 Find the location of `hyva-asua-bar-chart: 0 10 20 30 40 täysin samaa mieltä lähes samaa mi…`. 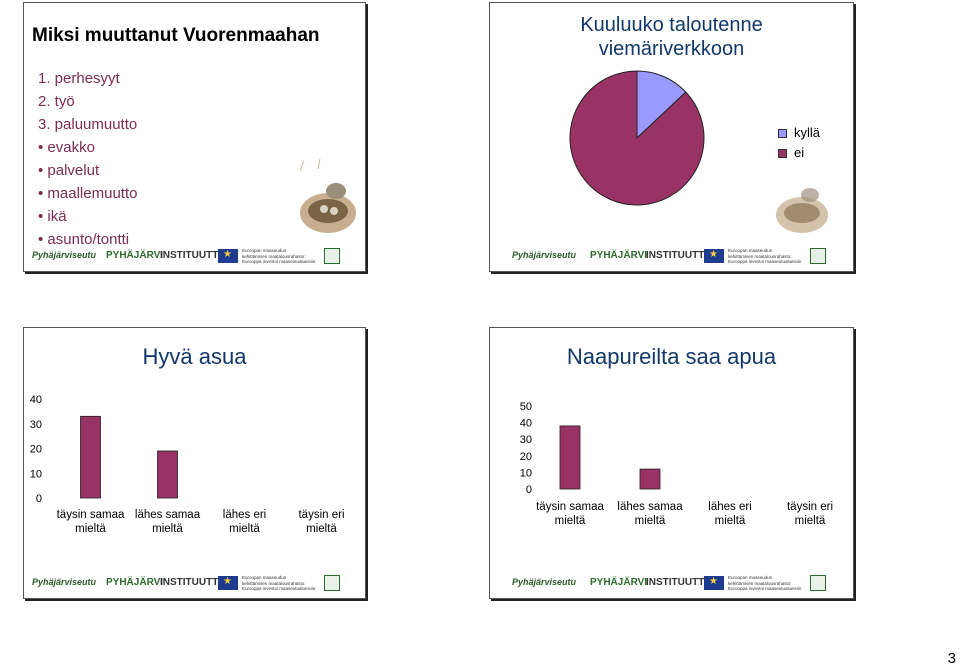

hyva-asua-bar-chart: 0 10 20 30 40 täysin samaa mieltä lähes samaa mi… is located at coordinates (187, 464).